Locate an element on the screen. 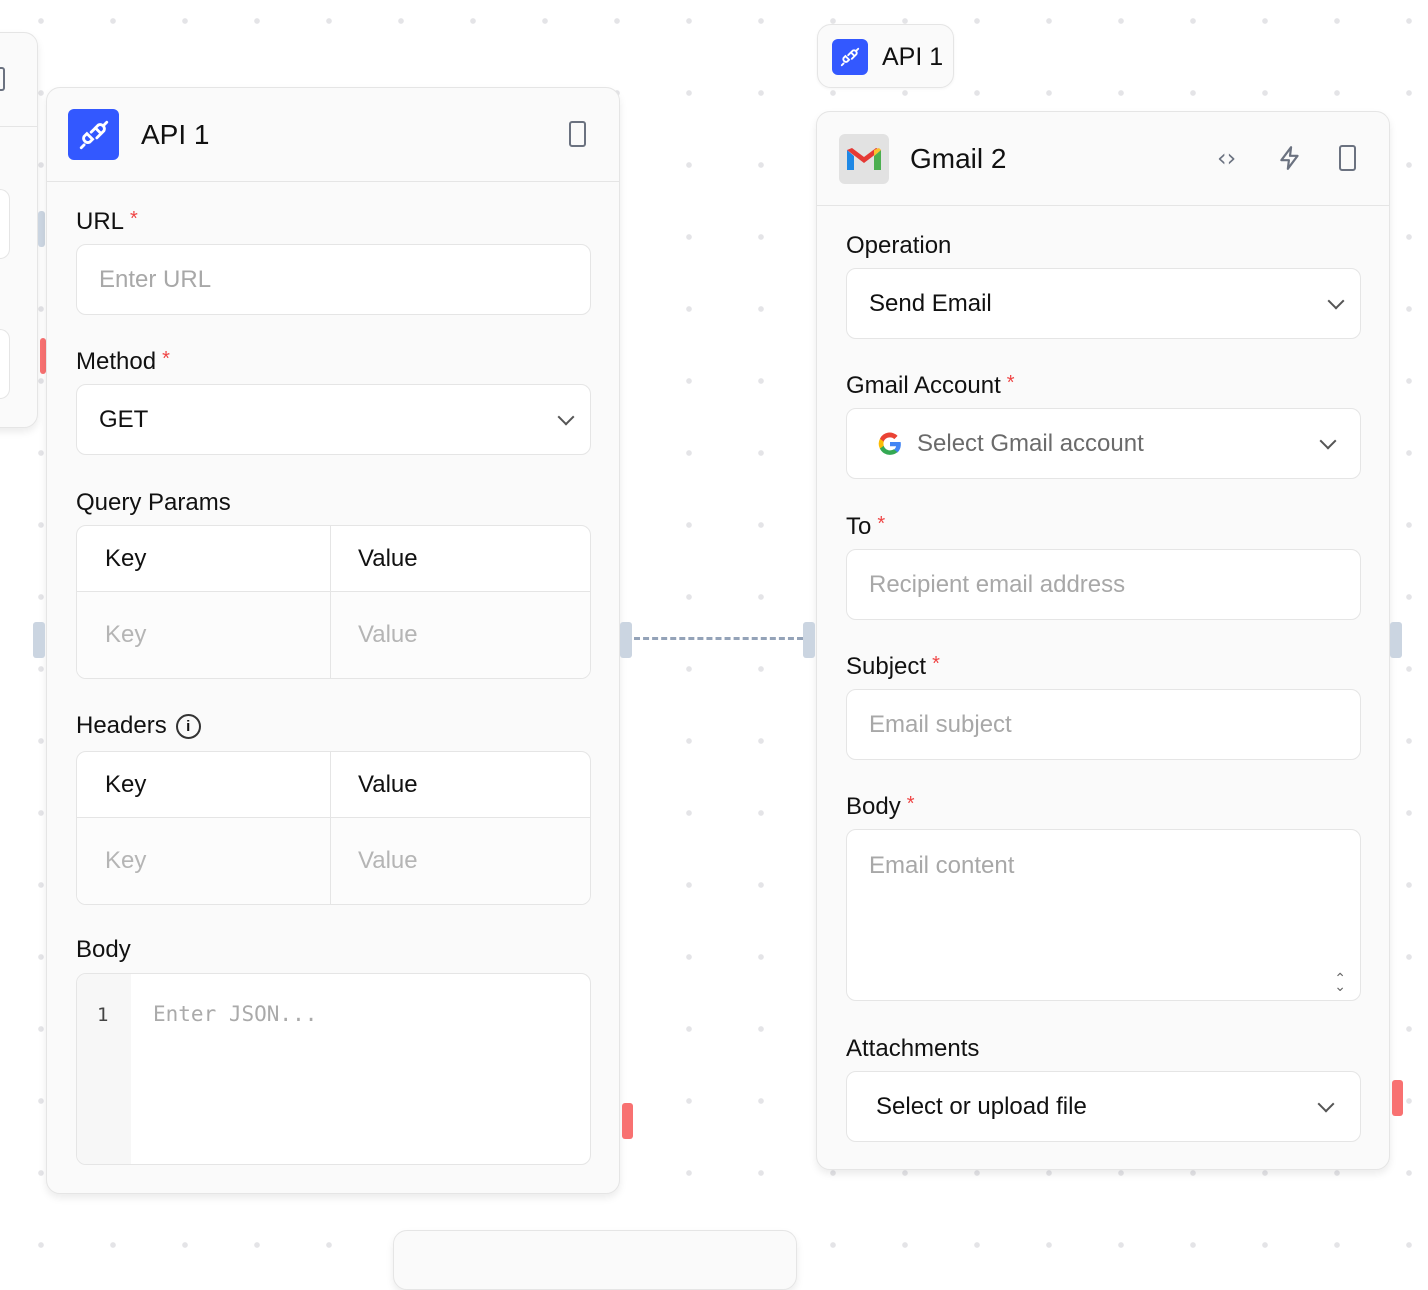 The height and width of the screenshot is (1290, 1428). google-icon is located at coordinates (889, 443).